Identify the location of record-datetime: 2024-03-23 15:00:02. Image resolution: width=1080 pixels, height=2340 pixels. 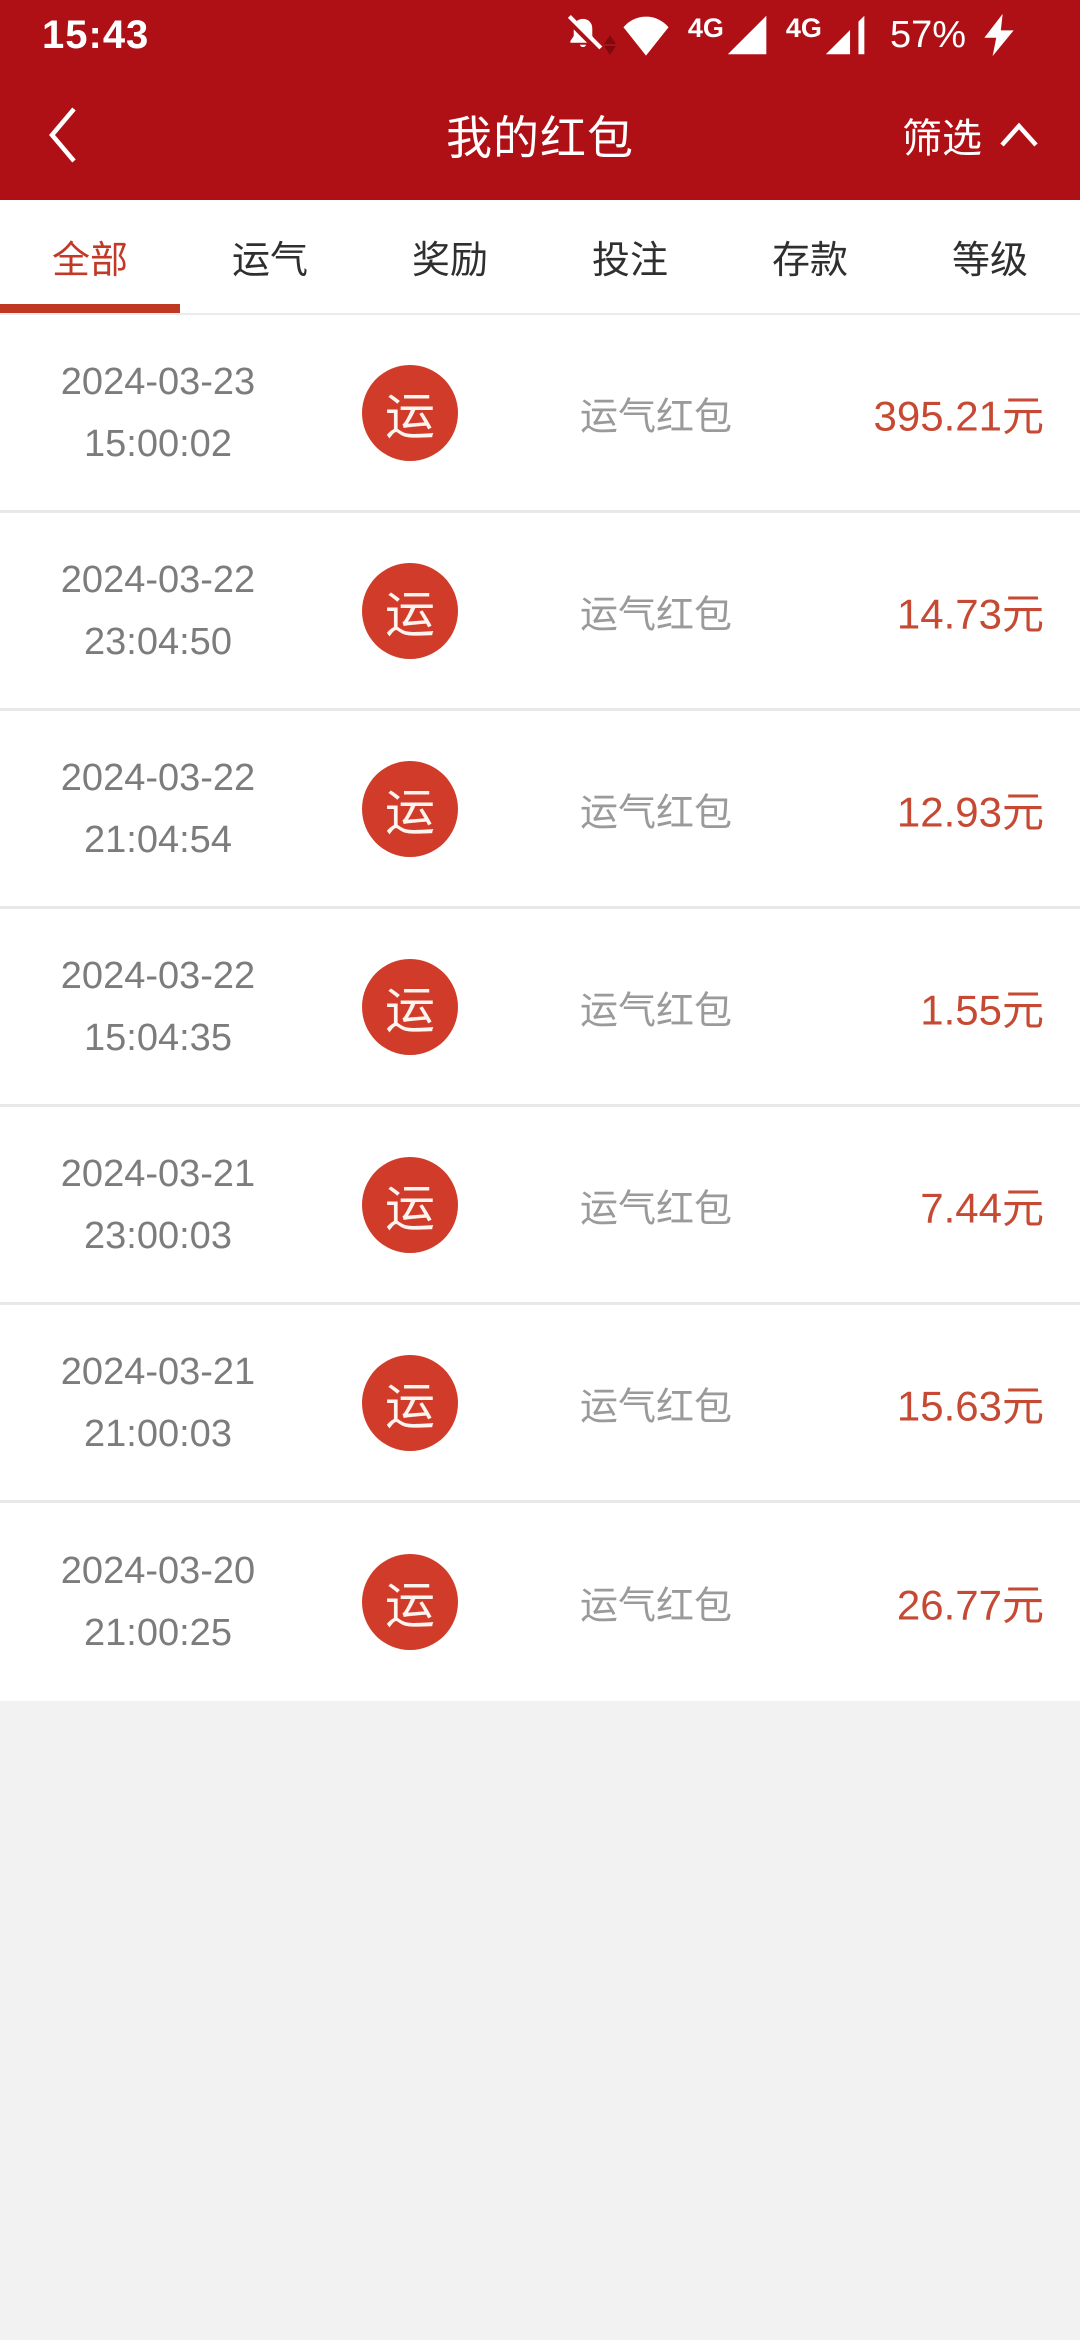
(158, 413).